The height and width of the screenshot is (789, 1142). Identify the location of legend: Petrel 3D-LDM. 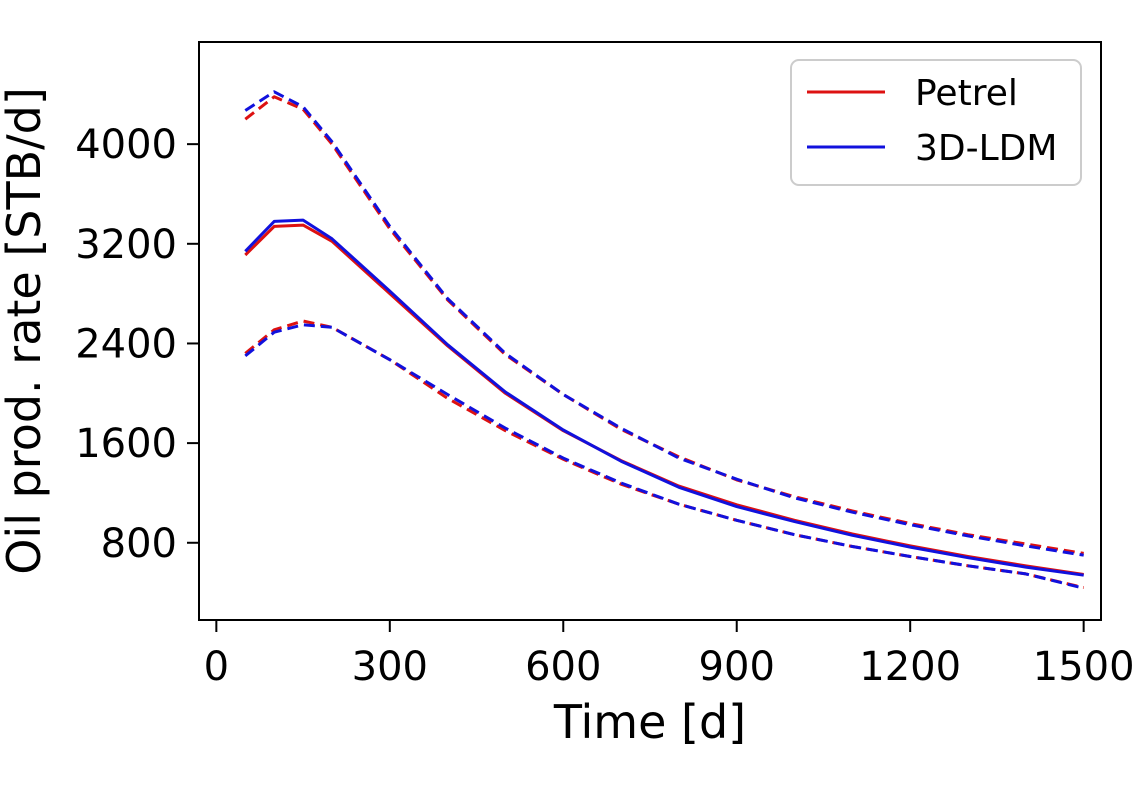
(936, 122).